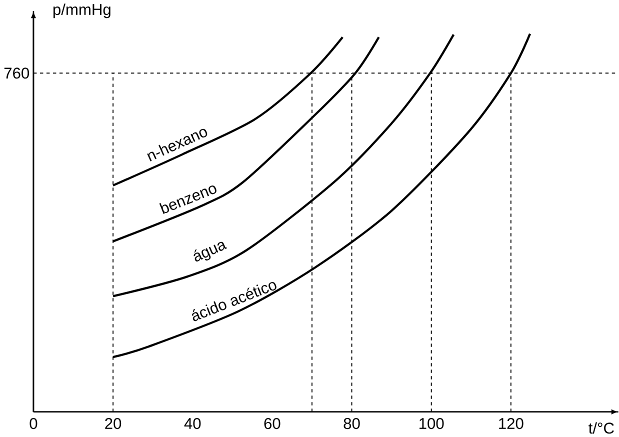  I want to click on x-tick-label: 120, so click(511, 423).